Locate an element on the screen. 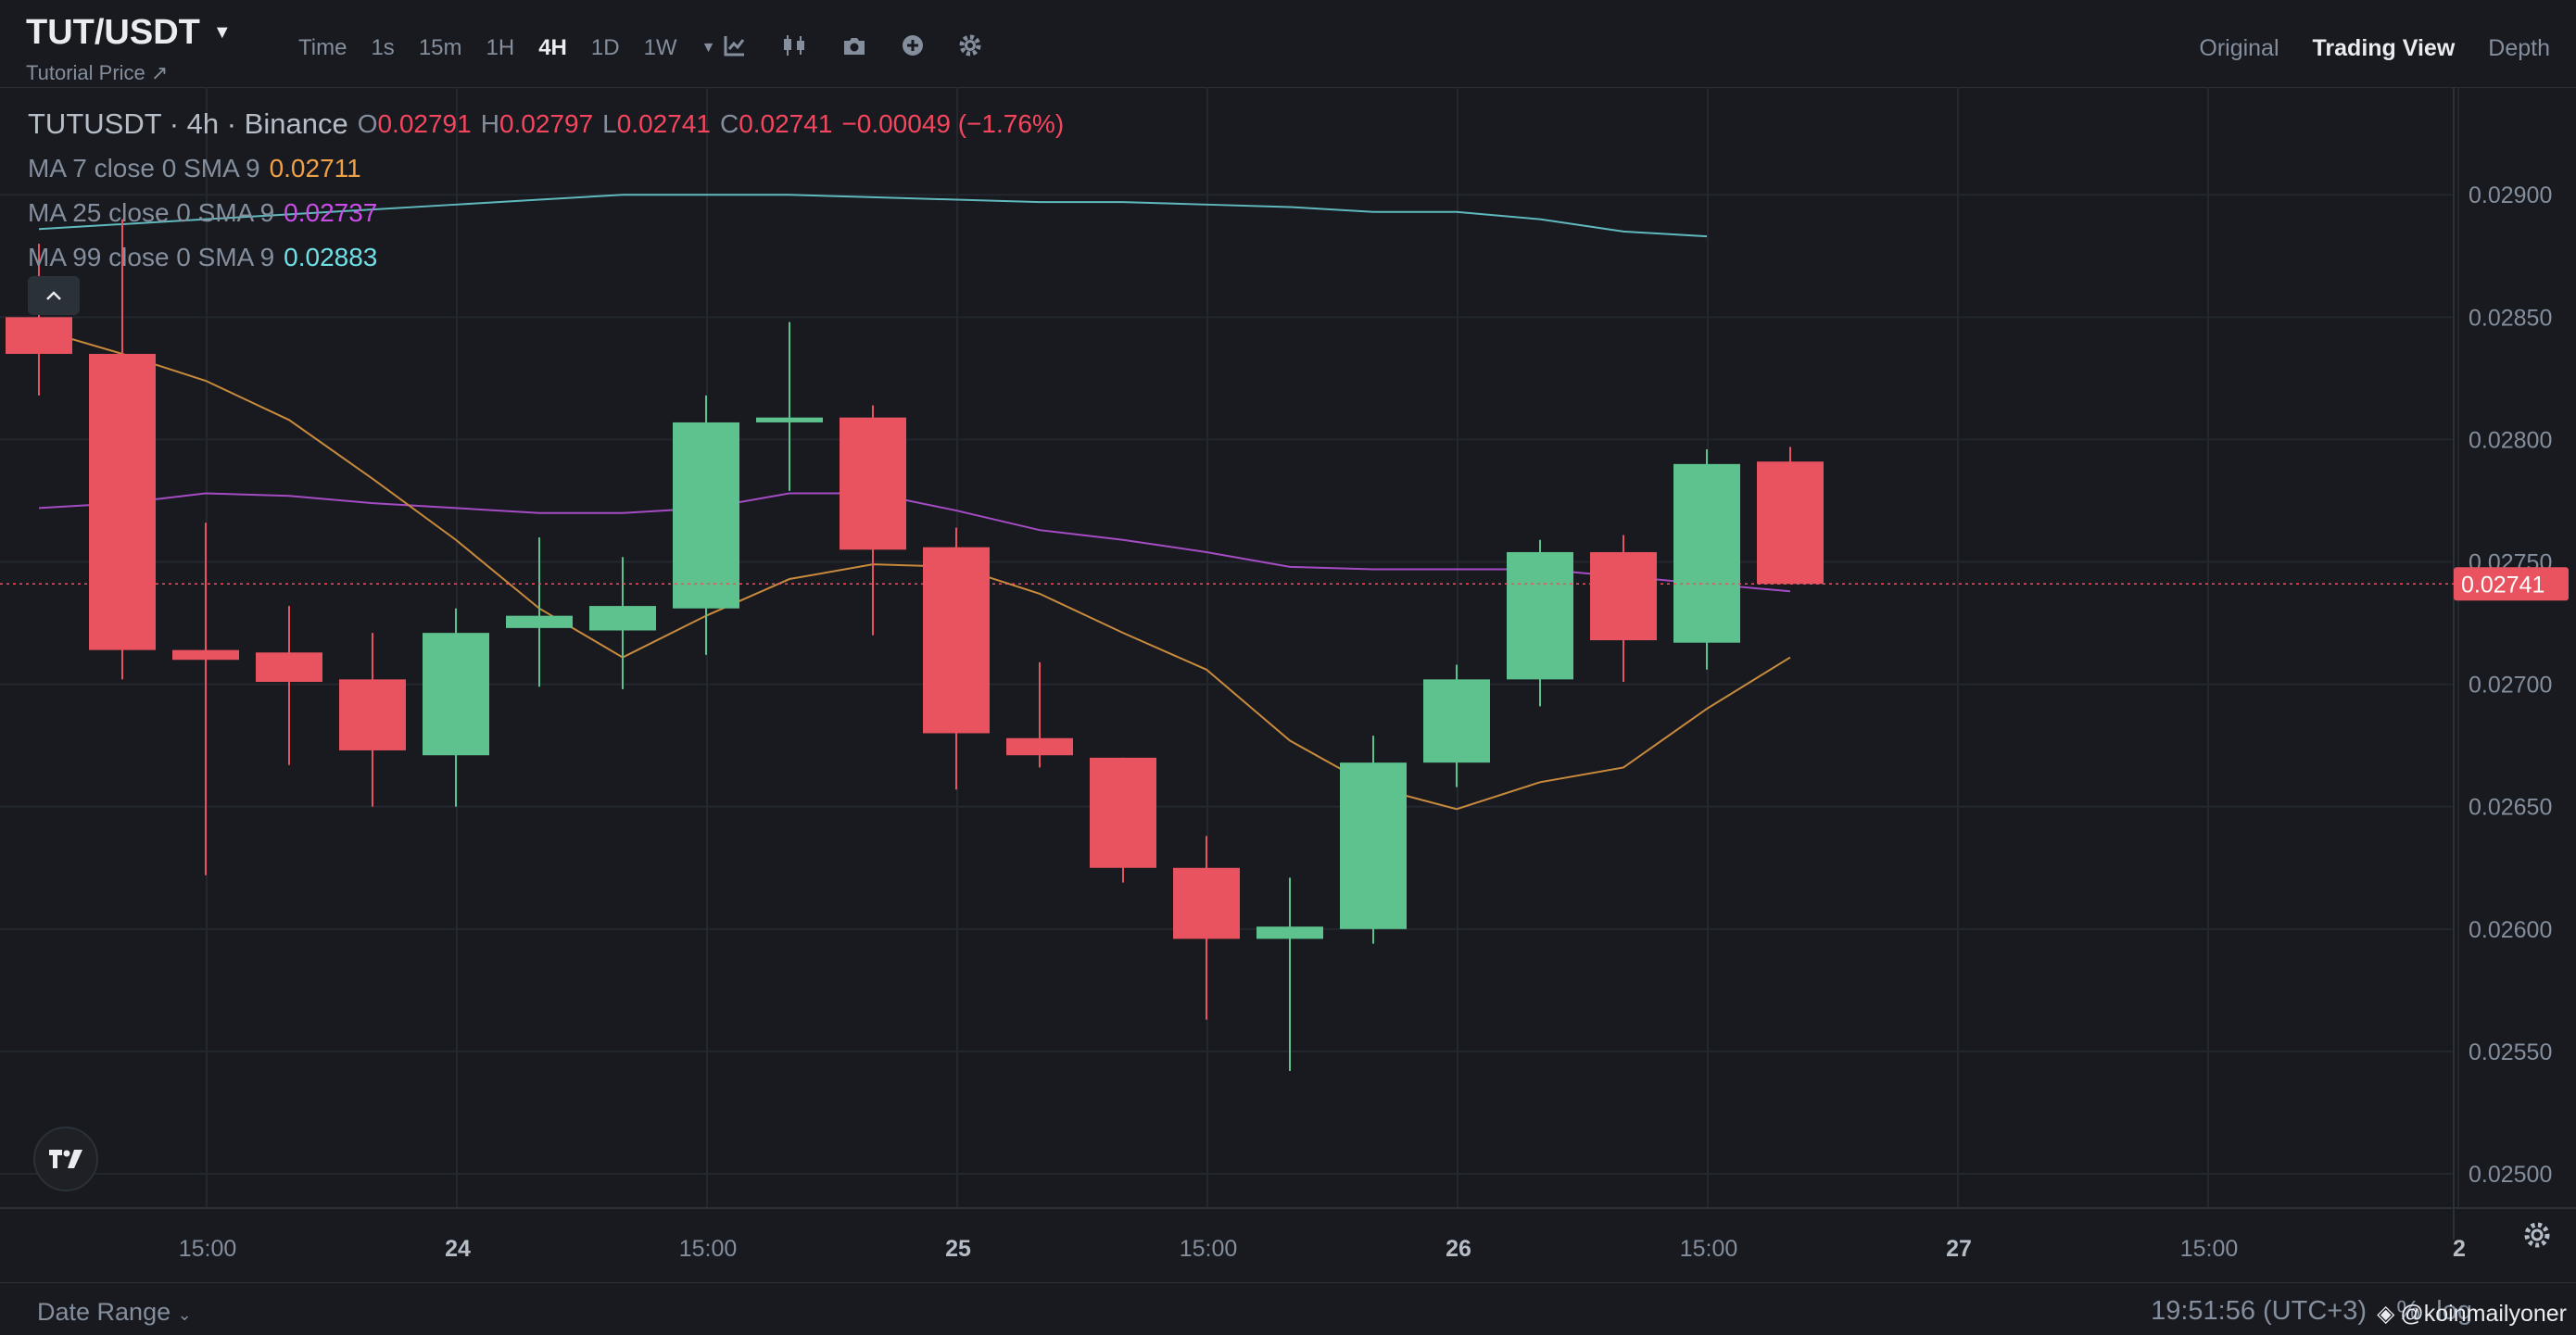  ma25-line is located at coordinates (914, 542).